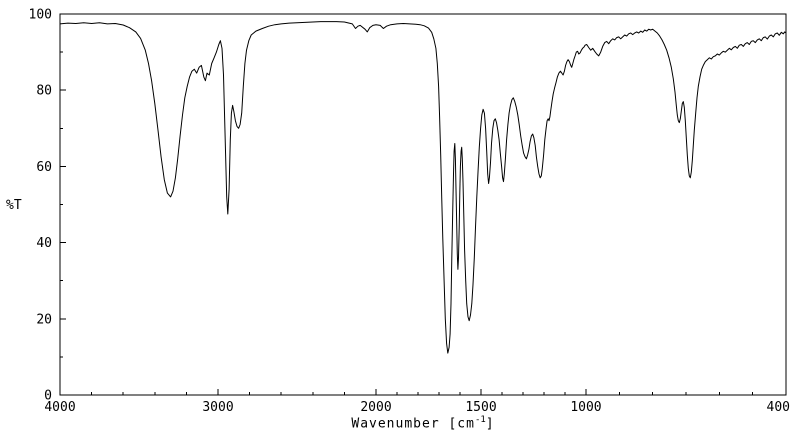 The height and width of the screenshot is (441, 800). What do you see at coordinates (14, 205) in the screenshot?
I see `y-axis-label: %T` at bounding box center [14, 205].